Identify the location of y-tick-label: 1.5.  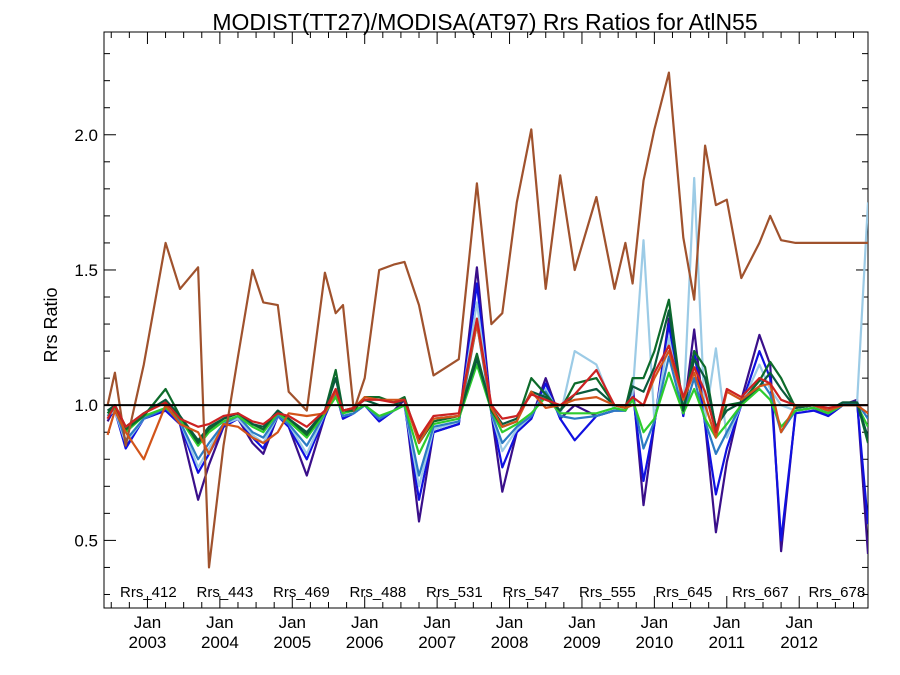
(86, 270).